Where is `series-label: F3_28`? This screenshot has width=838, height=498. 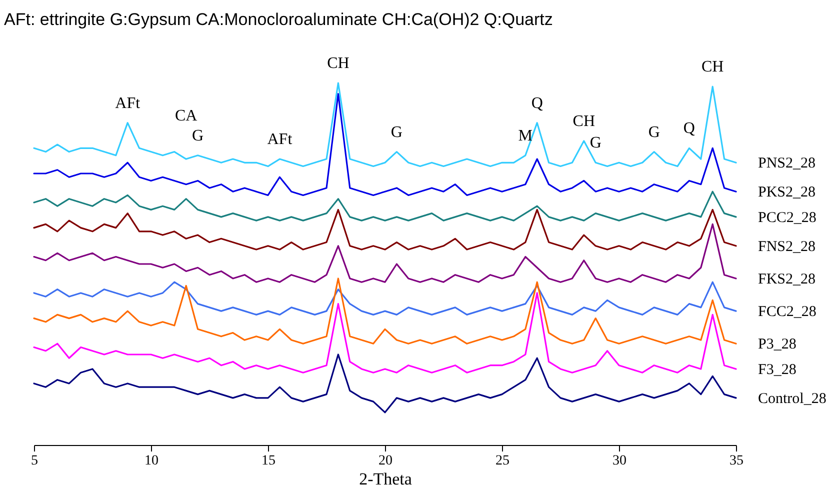 series-label: F3_28 is located at coordinates (777, 370).